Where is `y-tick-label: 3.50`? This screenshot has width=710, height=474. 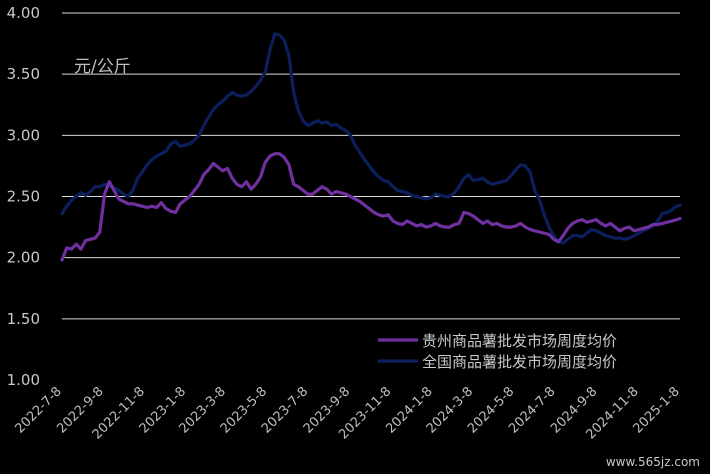 y-tick-label: 3.50 is located at coordinates (23, 74).